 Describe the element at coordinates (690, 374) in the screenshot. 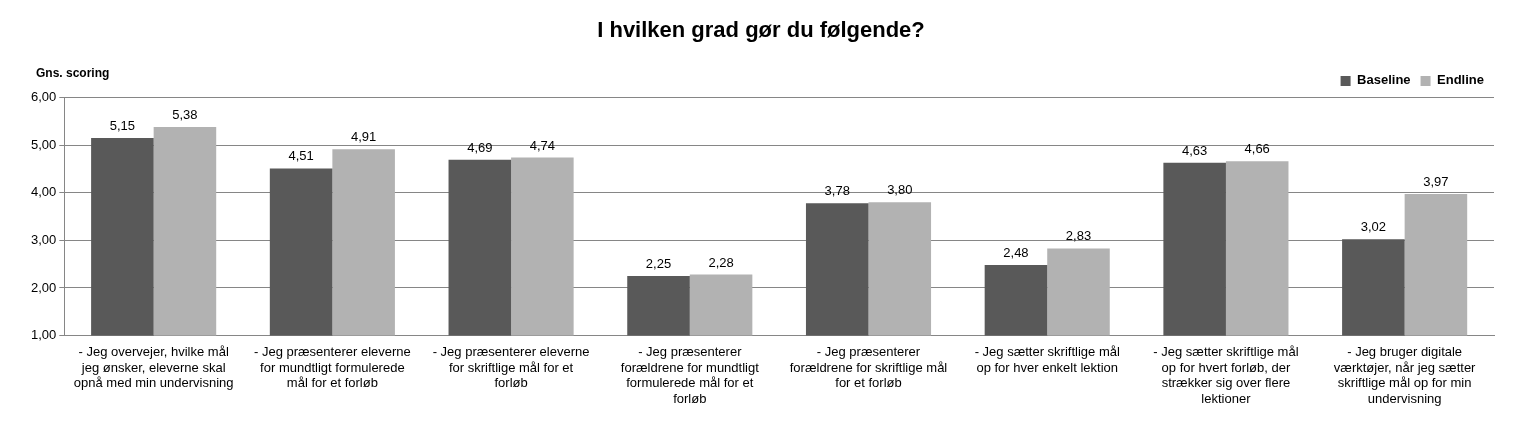

I see `x-tick-label: - Jeg præsenterer forældrene for mundtligt formulerede mål for et forløb` at that location.